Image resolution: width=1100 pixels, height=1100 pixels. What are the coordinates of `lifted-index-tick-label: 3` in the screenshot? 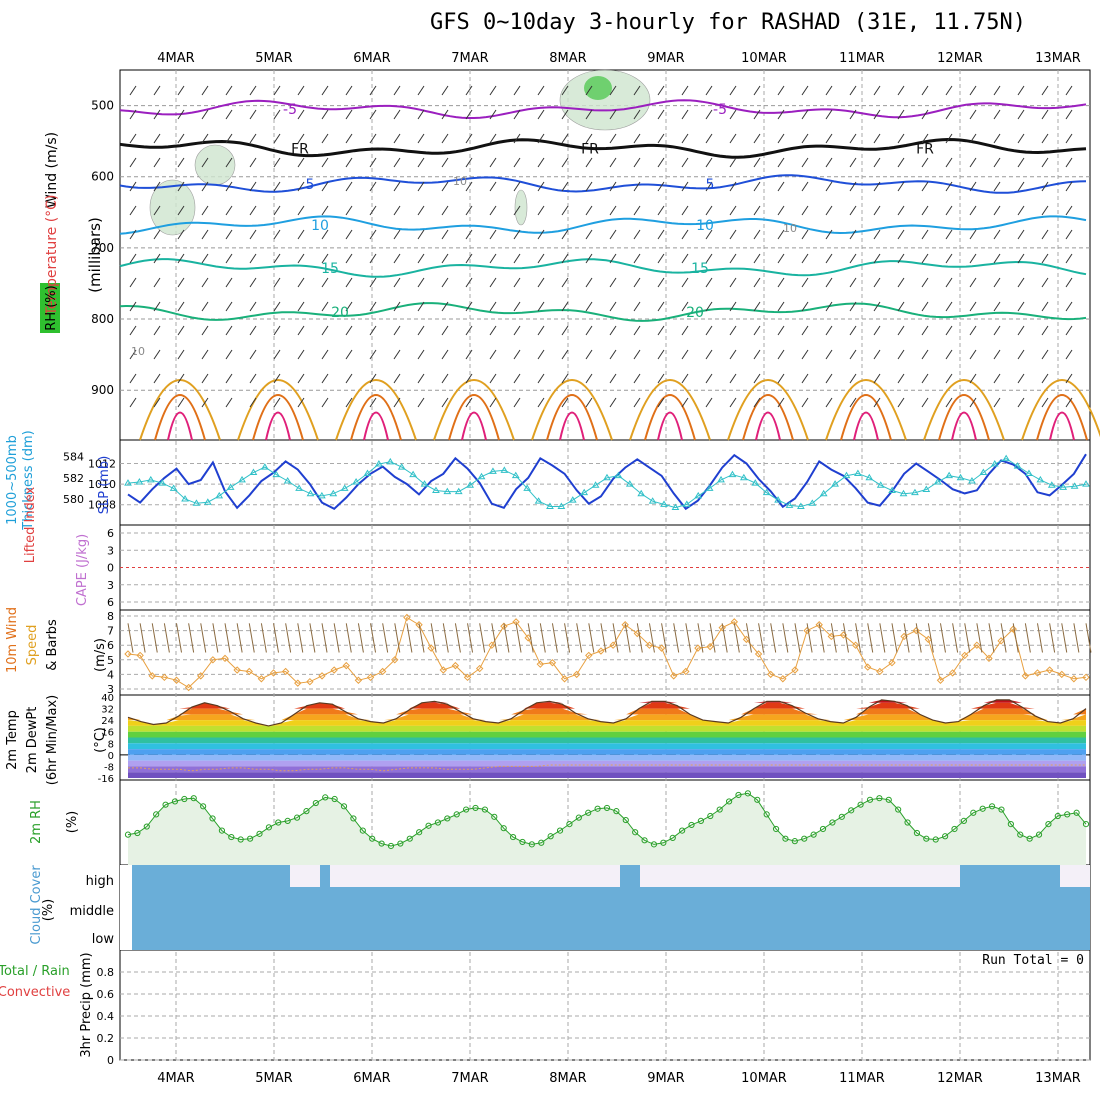 It's located at (110, 585).